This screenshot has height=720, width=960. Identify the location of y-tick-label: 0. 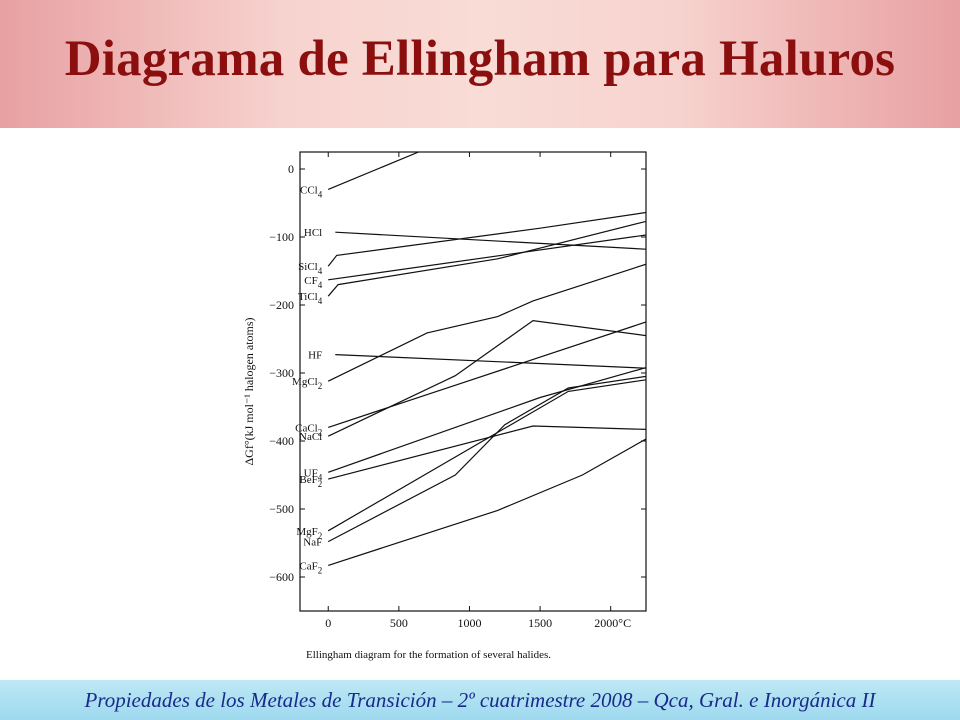
(291, 169).